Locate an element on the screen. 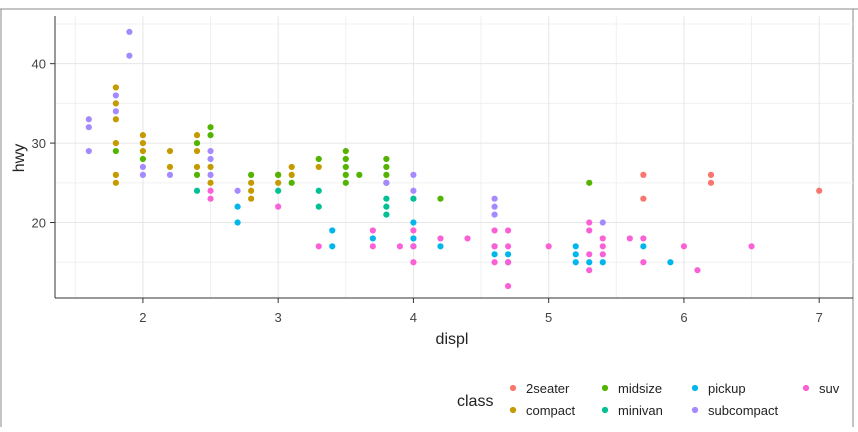 This screenshot has height=432, width=858. x-tick-label: 4 is located at coordinates (413, 317).